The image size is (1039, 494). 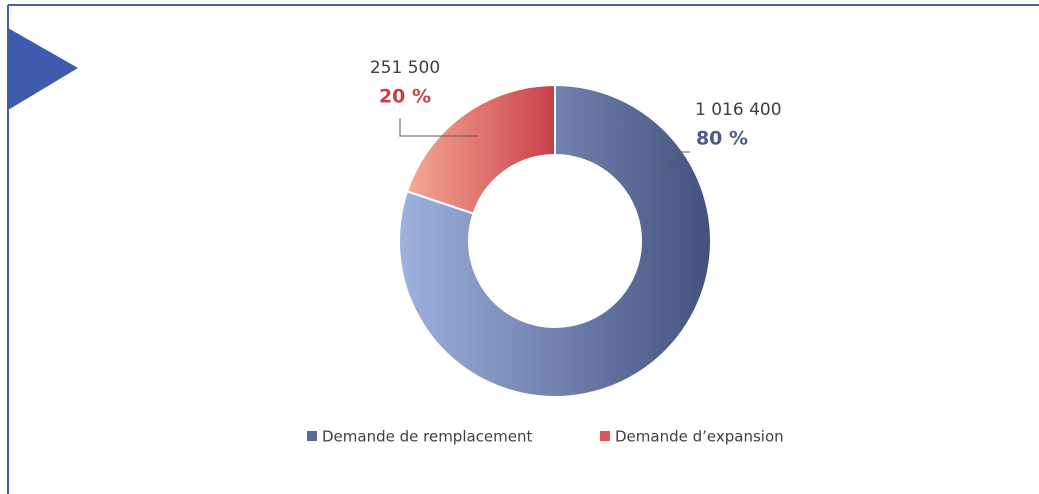 What do you see at coordinates (43, 69) in the screenshot?
I see `corner-triangle` at bounding box center [43, 69].